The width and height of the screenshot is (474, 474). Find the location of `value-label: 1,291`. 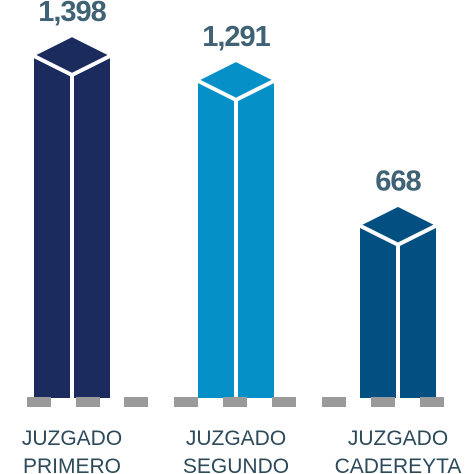

value-label: 1,291 is located at coordinates (236, 37).